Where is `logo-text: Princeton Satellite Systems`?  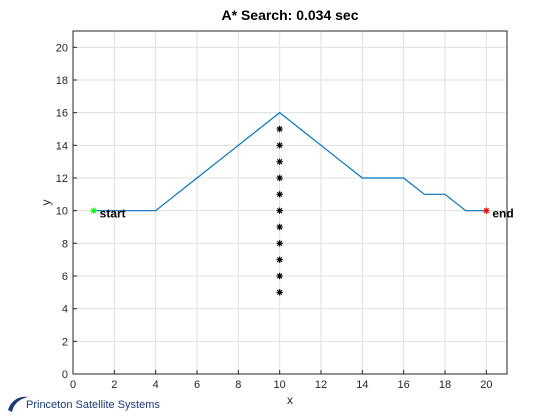
logo-text: Princeton Satellite Systems is located at coordinates (93, 405).